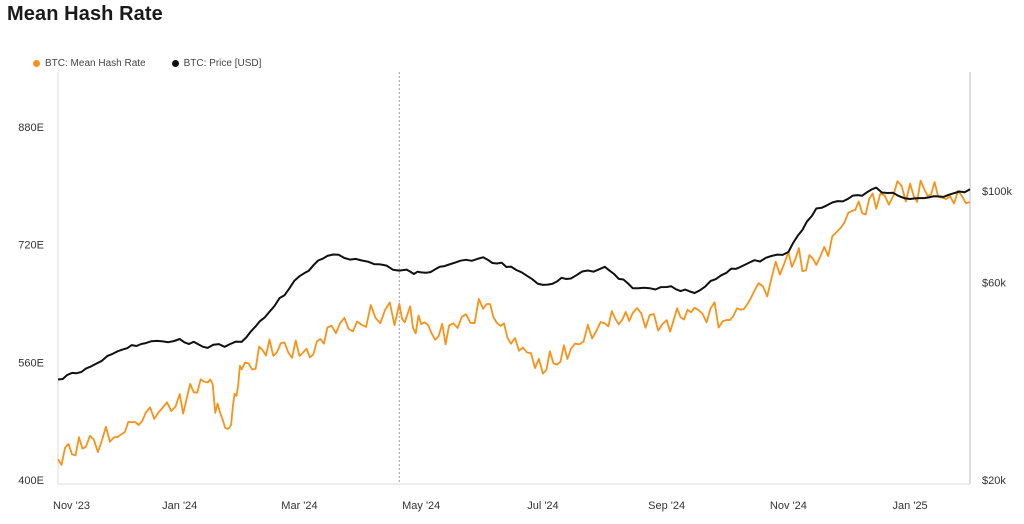  I want to click on x-tick-label: Jan '24, so click(179, 506).